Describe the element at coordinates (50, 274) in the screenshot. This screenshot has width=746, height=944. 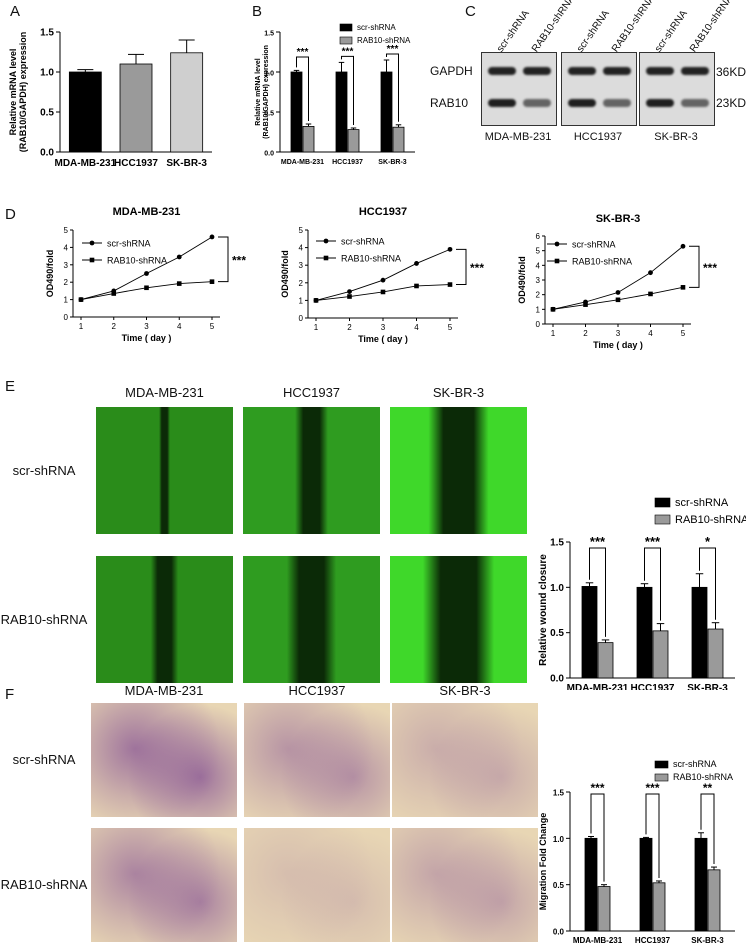
I see `y-axis-label: OD490/fold` at that location.